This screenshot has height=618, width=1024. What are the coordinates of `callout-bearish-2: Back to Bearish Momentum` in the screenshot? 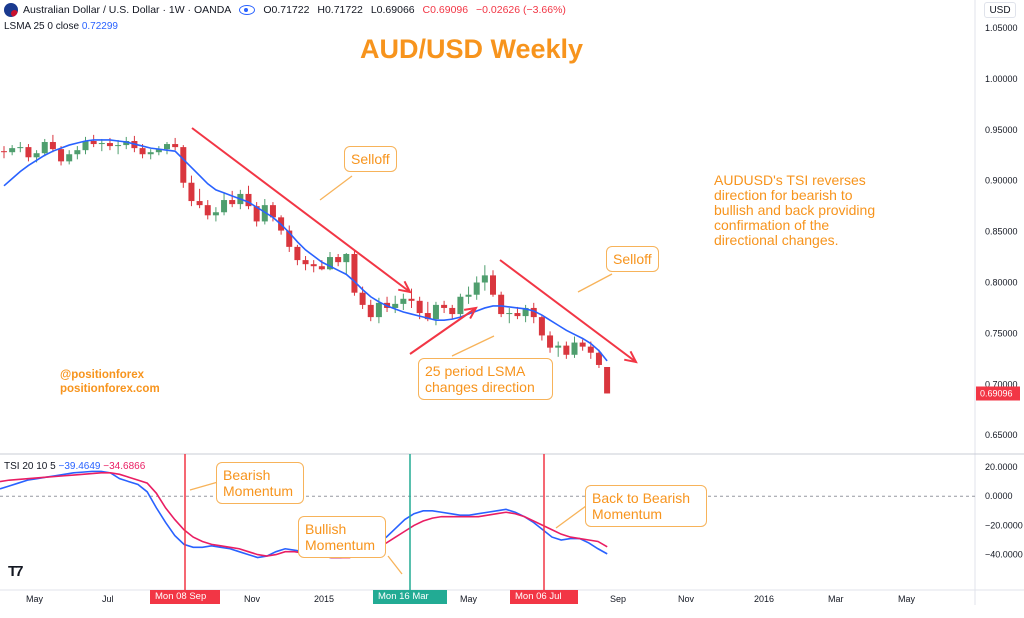 It's located at (646, 506).